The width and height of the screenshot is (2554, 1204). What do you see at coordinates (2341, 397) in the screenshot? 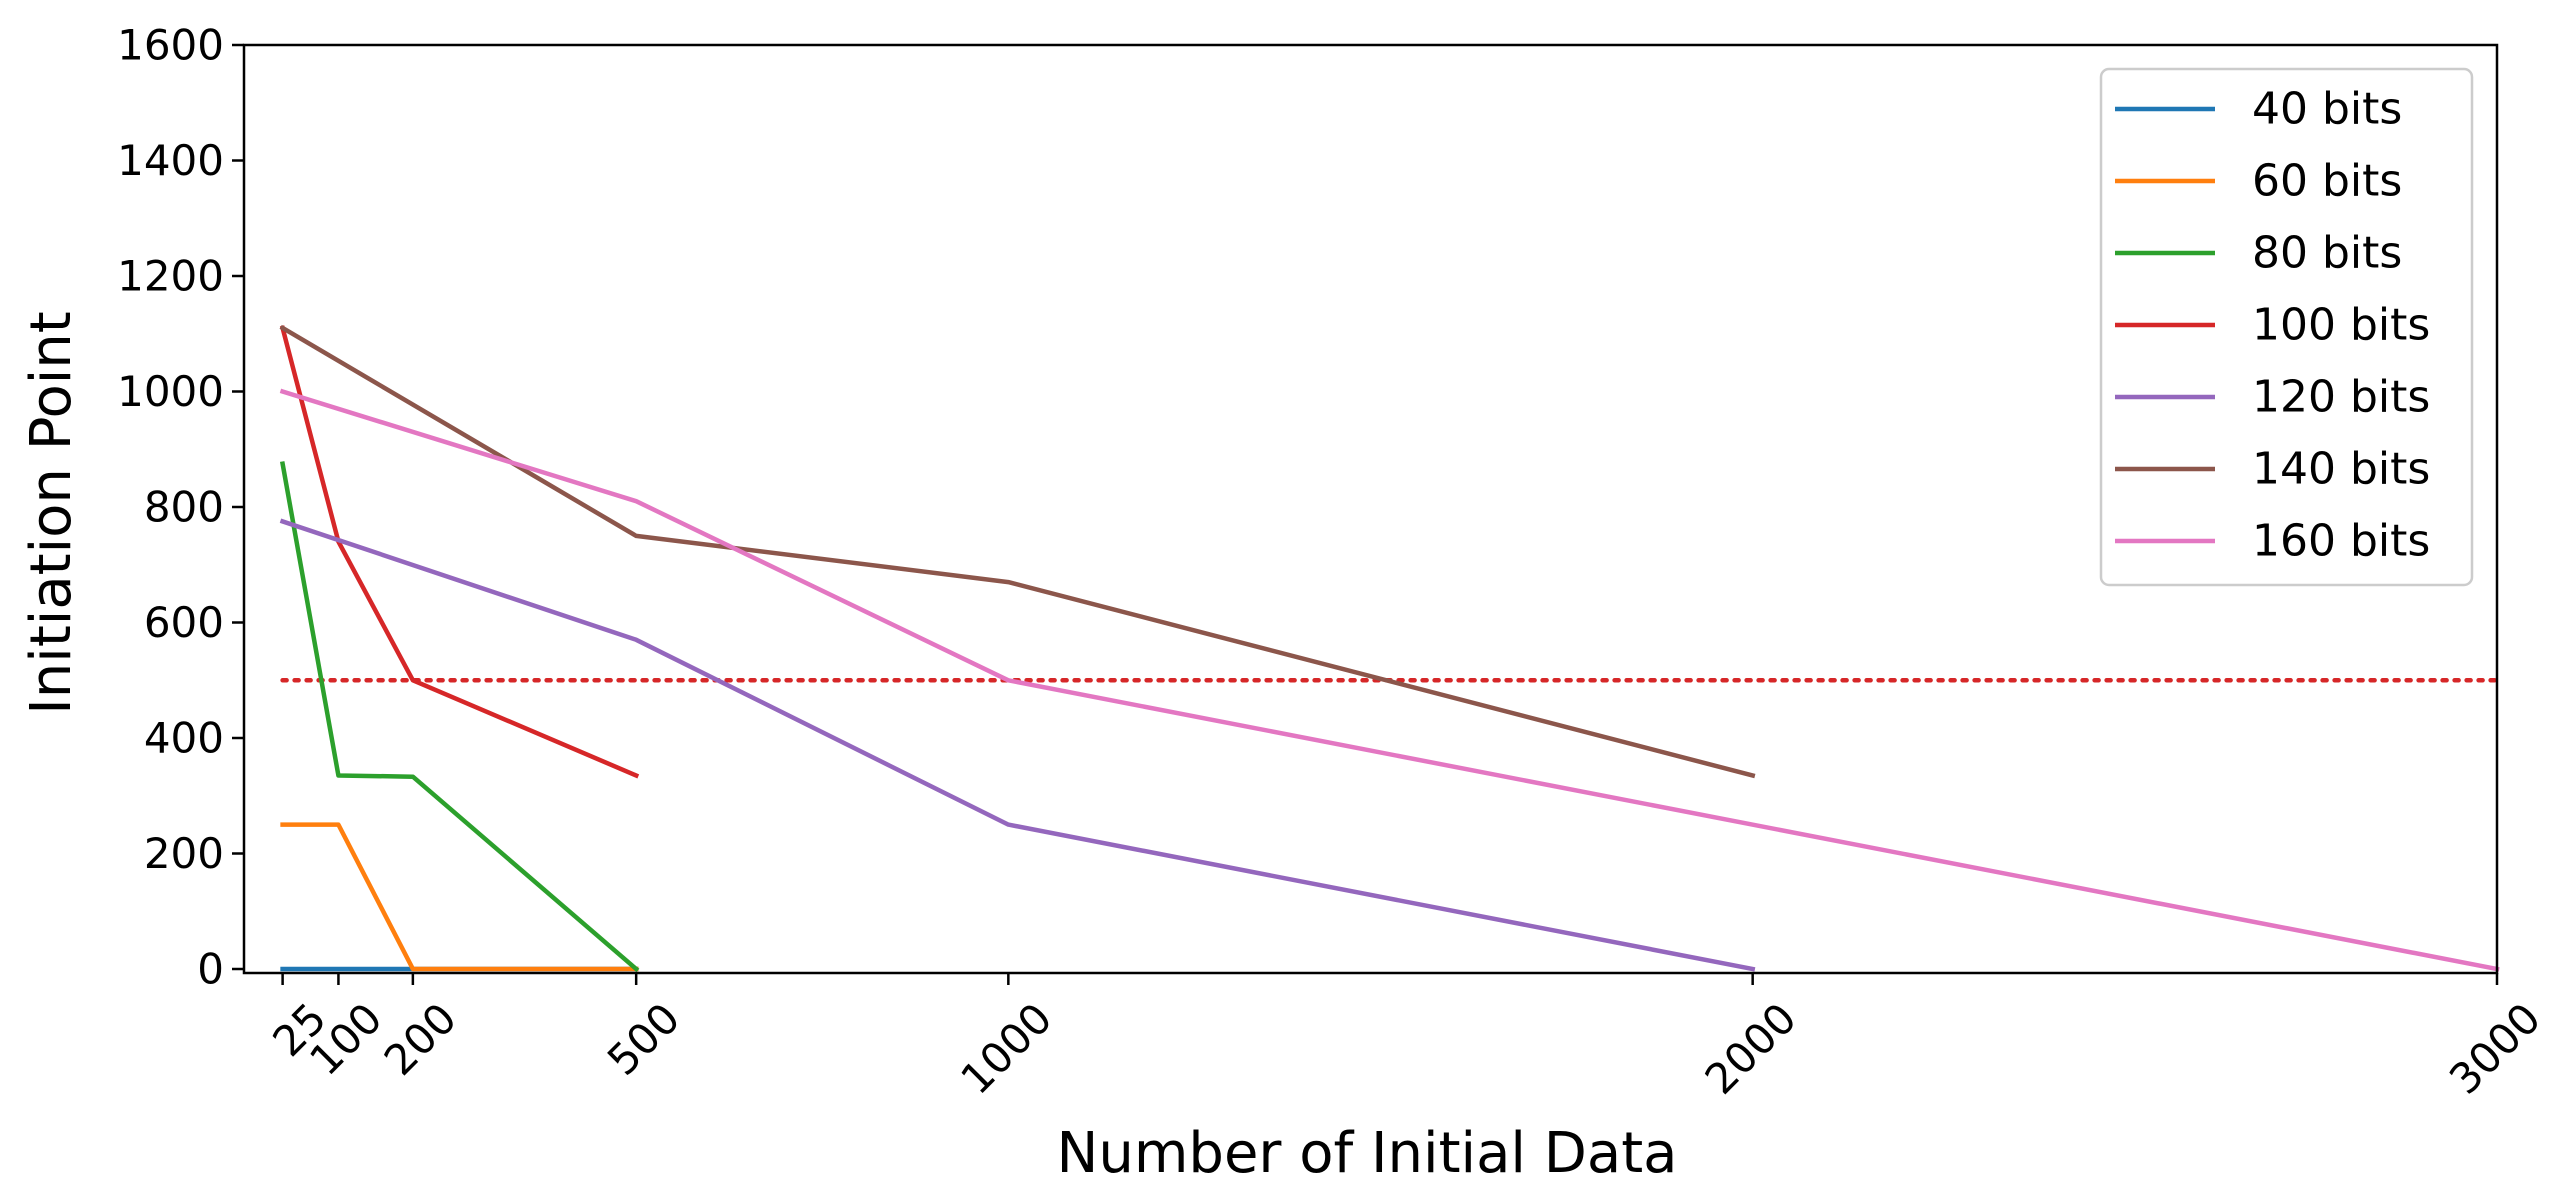
I see `legend-label: 120 bits` at bounding box center [2341, 397].